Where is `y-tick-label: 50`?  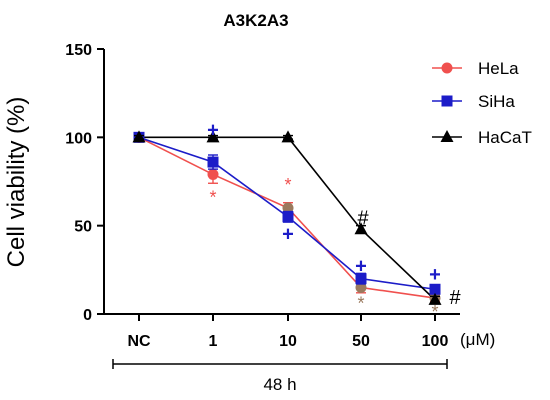 y-tick-label: 50 is located at coordinates (83, 227).